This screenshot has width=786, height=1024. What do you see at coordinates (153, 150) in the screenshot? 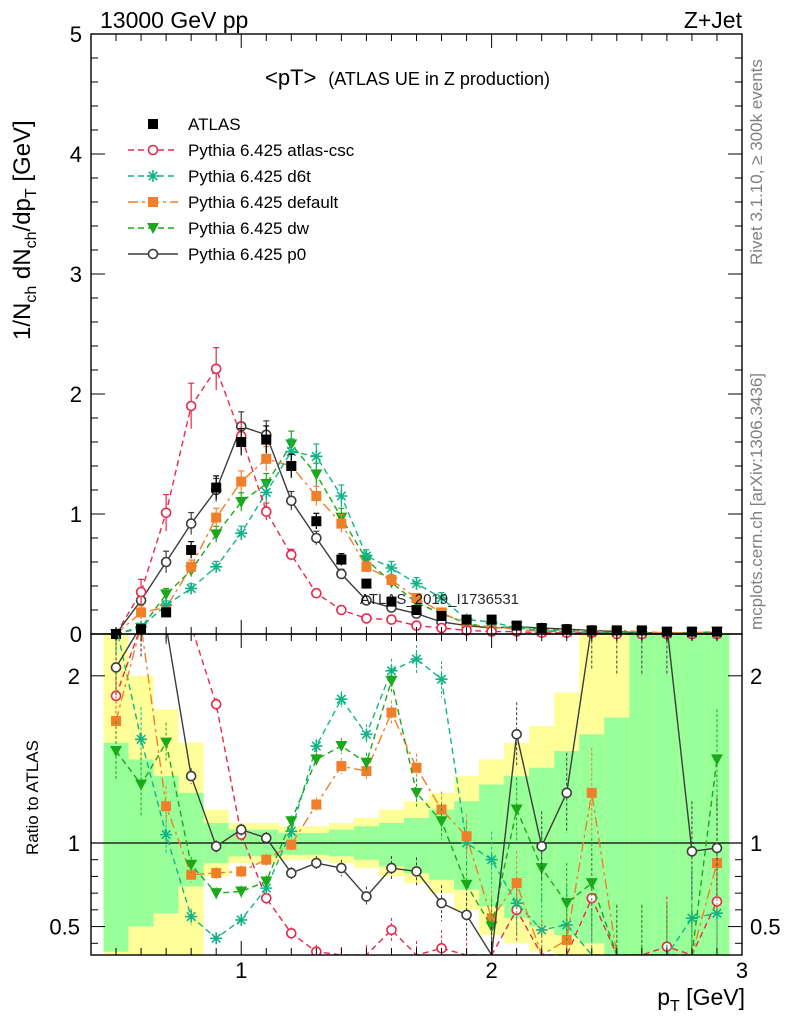
I see `legend-marker-atlas_csc` at bounding box center [153, 150].